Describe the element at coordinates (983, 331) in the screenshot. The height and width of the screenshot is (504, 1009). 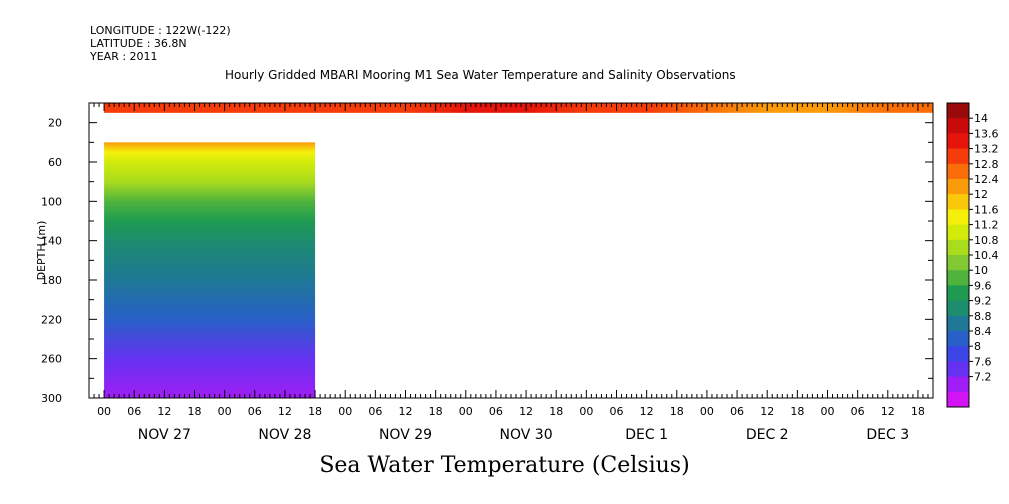
I see `colorbar-label: 8.4` at that location.